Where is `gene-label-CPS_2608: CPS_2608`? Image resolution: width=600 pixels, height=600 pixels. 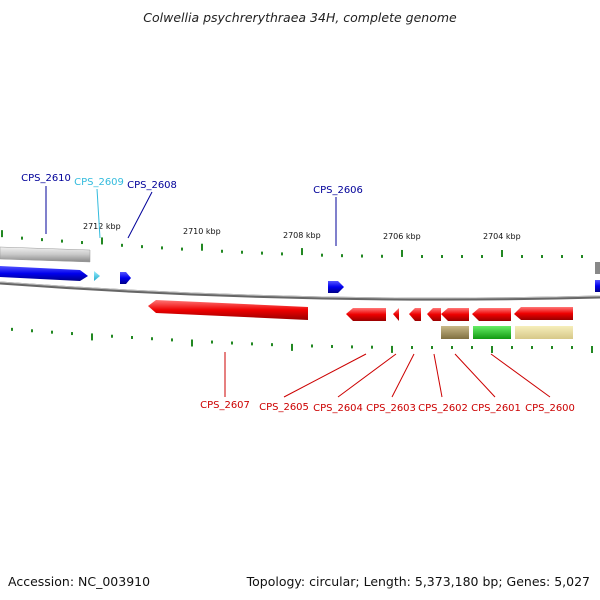 gene-label-CPS_2608: CPS_2608 is located at coordinates (152, 185).